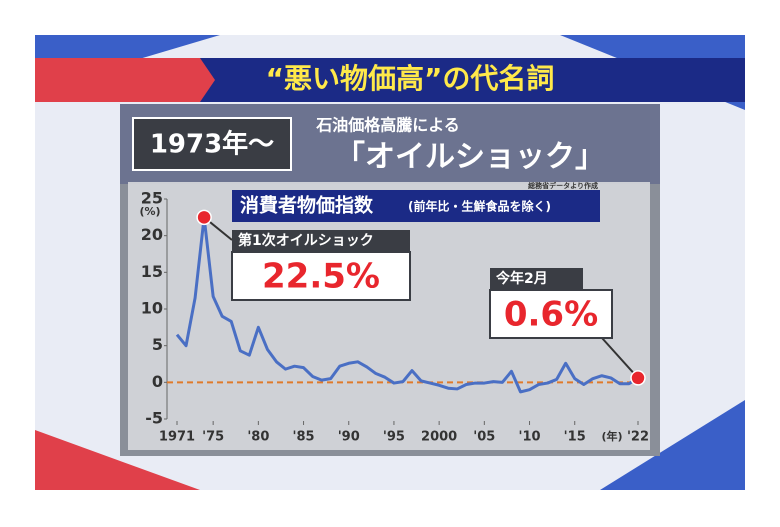 The width and height of the screenshot is (780, 527). What do you see at coordinates (154, 418) in the screenshot?
I see `y-tick-label: -5` at bounding box center [154, 418].